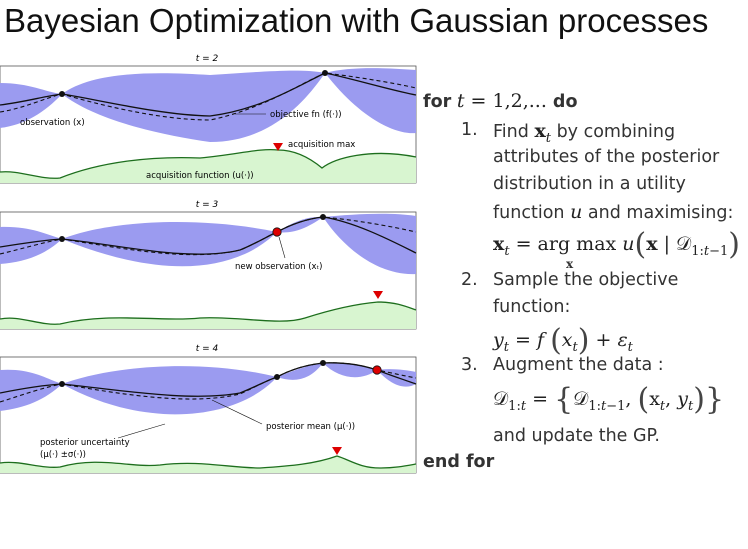 The width and height of the screenshot is (748, 549). Describe the element at coordinates (532, 307) in the screenshot. I see `step-2-line-2: function:` at that location.